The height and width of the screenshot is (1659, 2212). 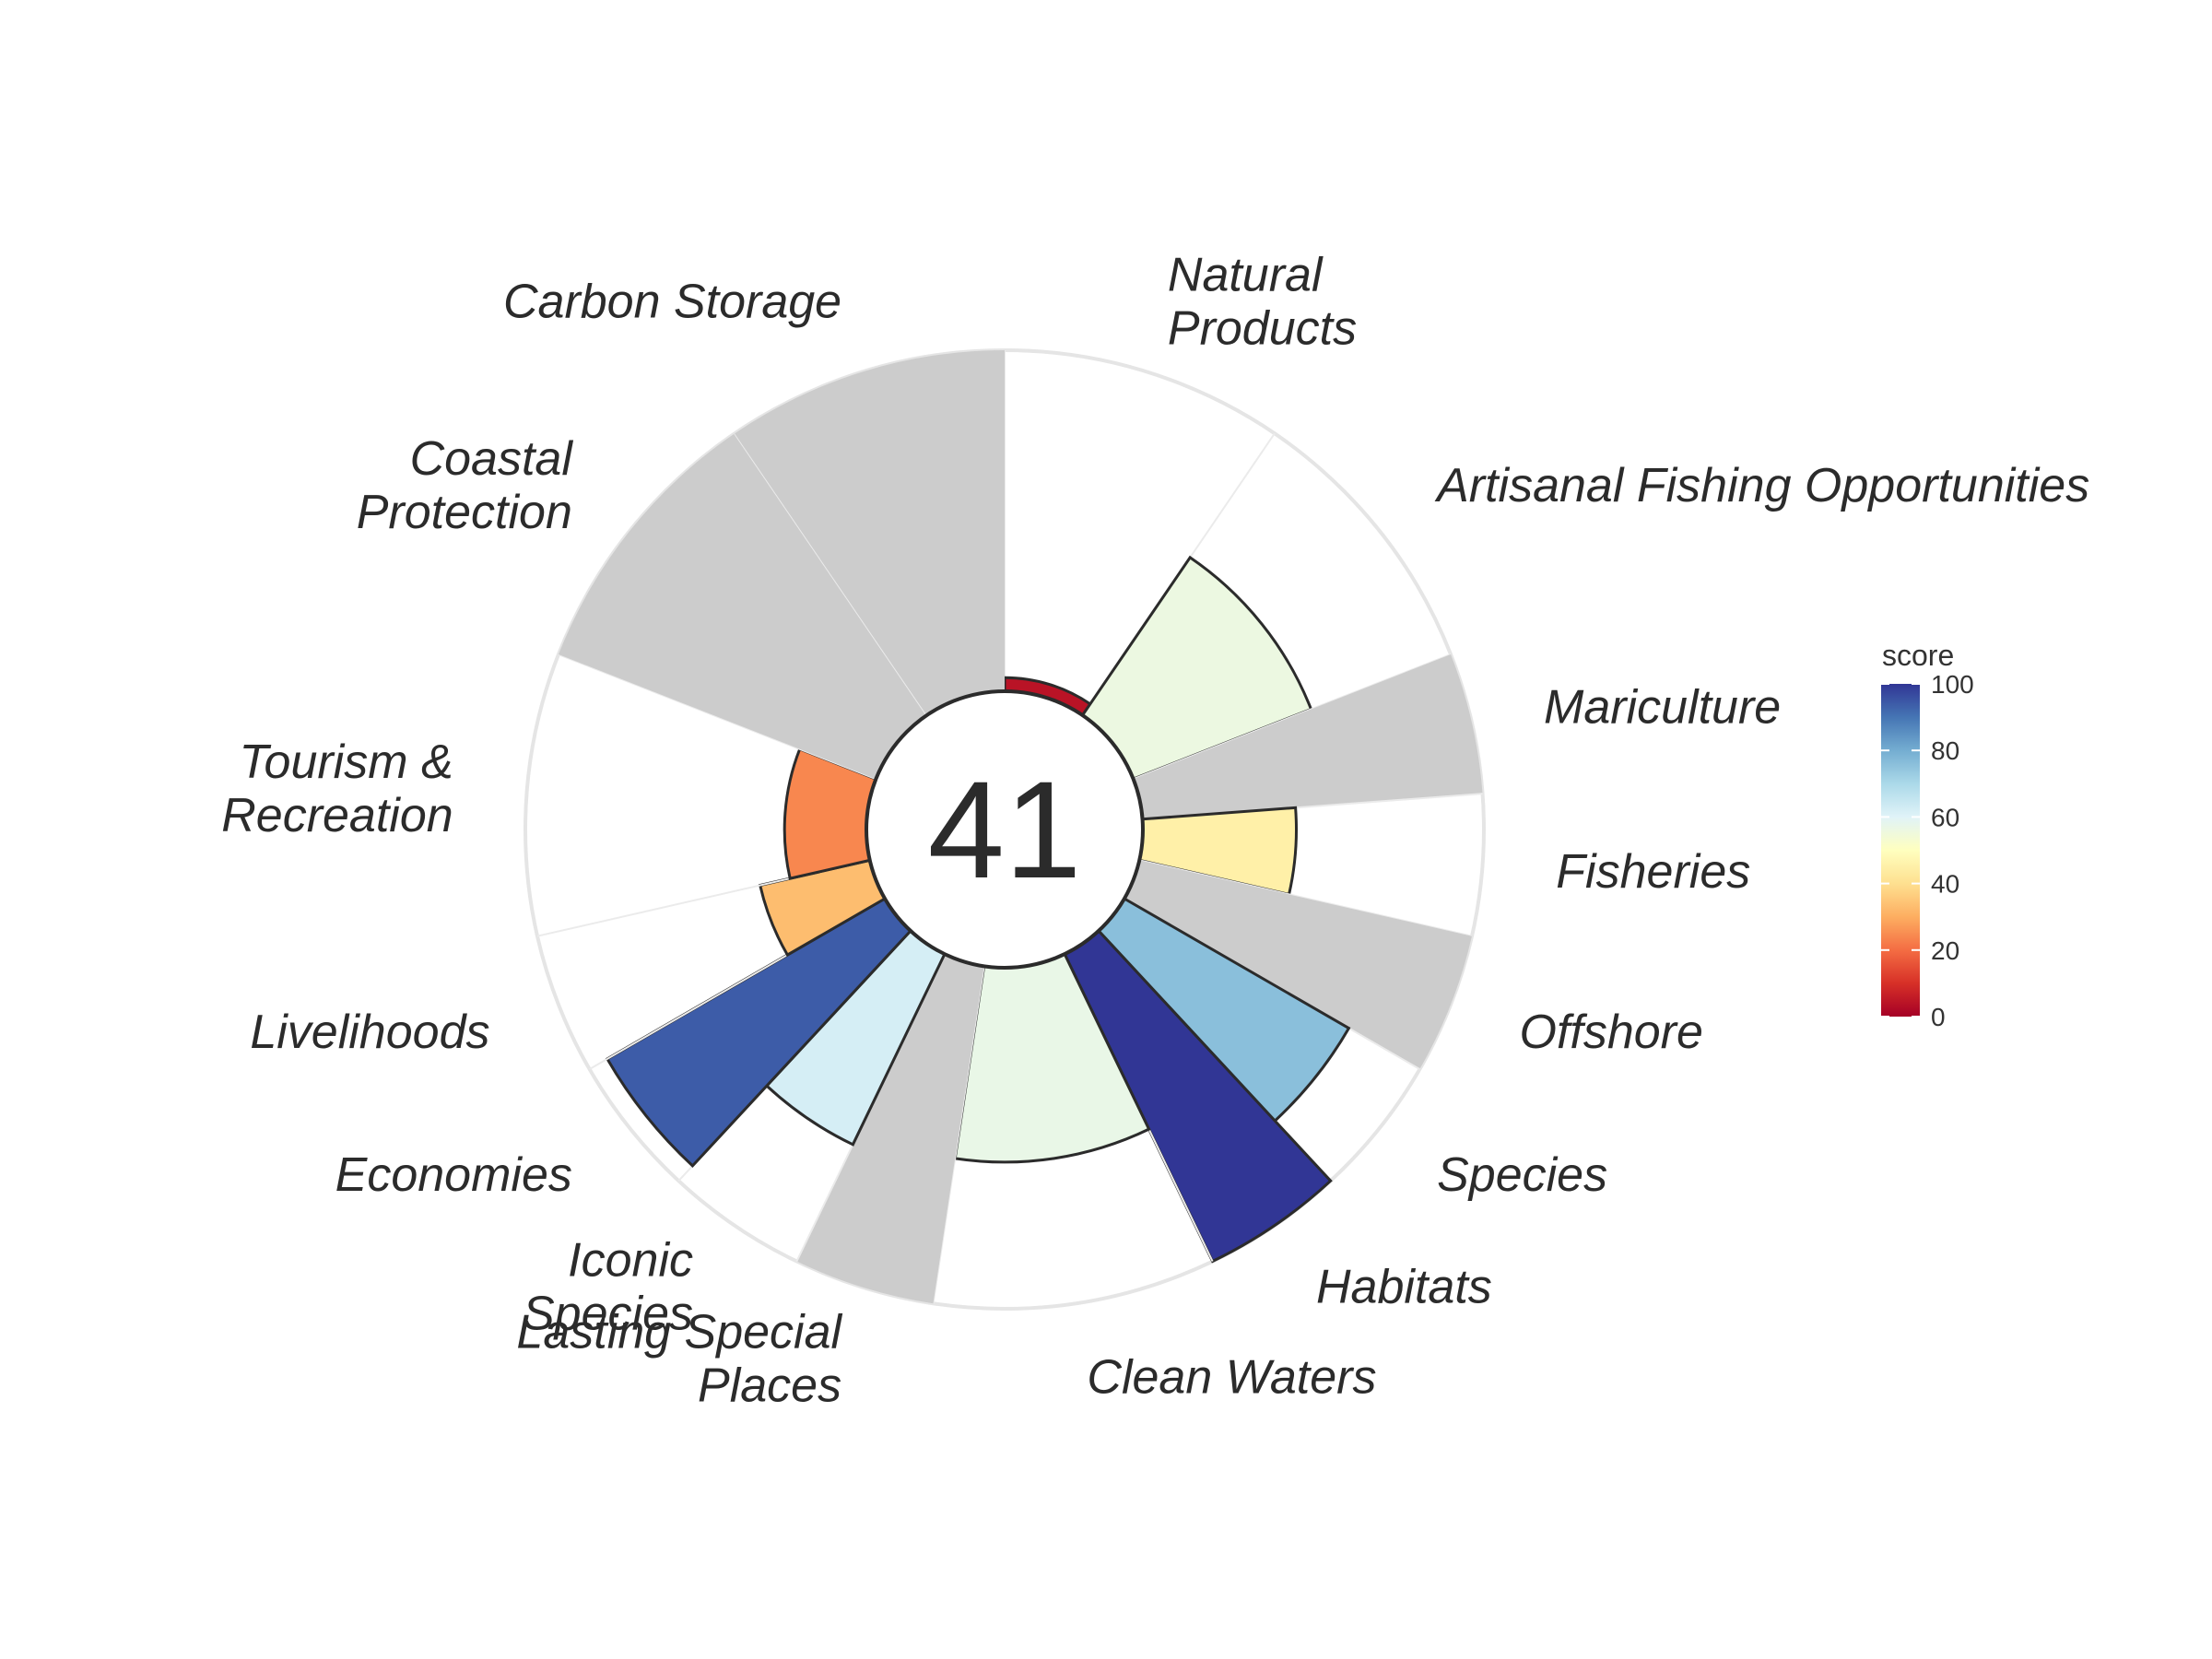 I want to click on goal-label-line: Clean Waters, so click(x=1231, y=1377).